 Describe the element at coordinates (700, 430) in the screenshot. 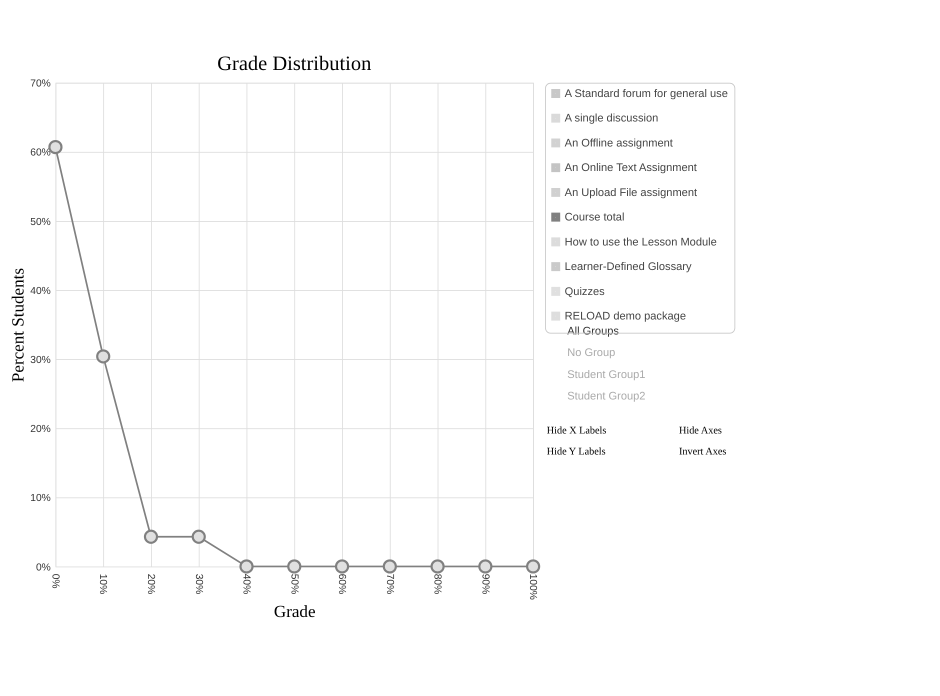

I see `text: Hide Axes` at that location.